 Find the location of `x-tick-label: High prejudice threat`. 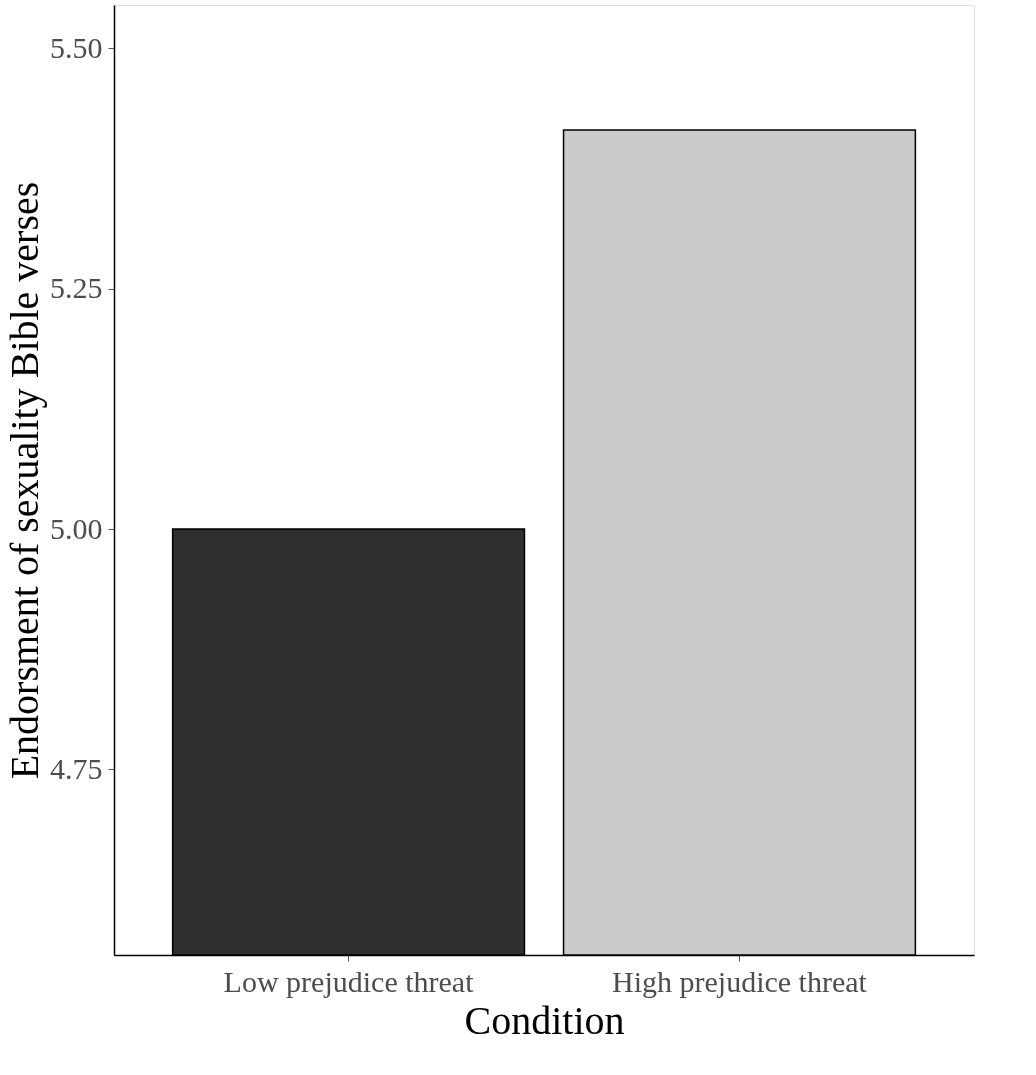

x-tick-label: High prejudice threat is located at coordinates (740, 981).